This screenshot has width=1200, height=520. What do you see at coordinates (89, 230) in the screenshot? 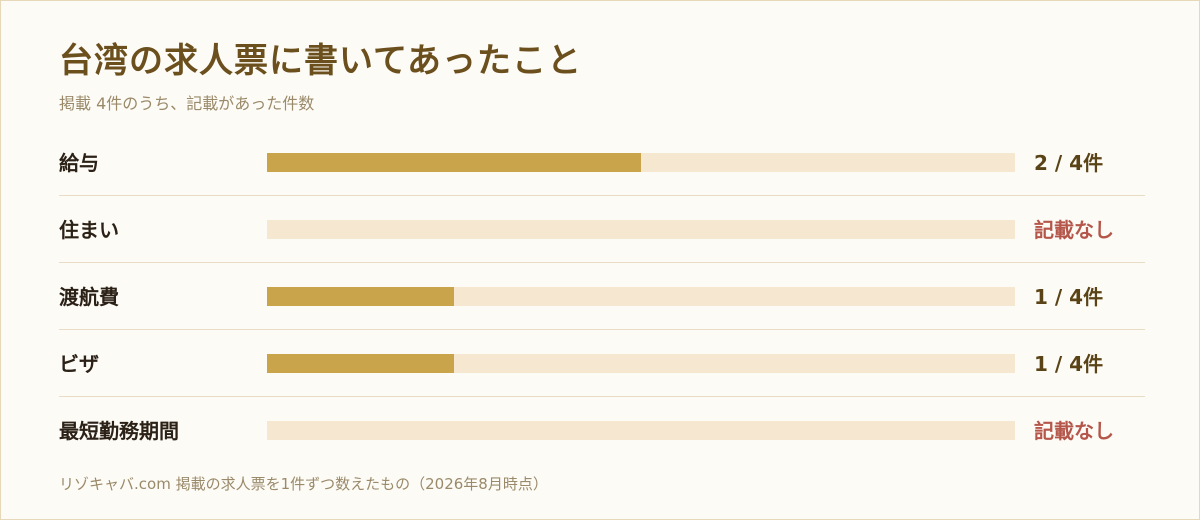
I see `category-label: 住まい` at bounding box center [89, 230].